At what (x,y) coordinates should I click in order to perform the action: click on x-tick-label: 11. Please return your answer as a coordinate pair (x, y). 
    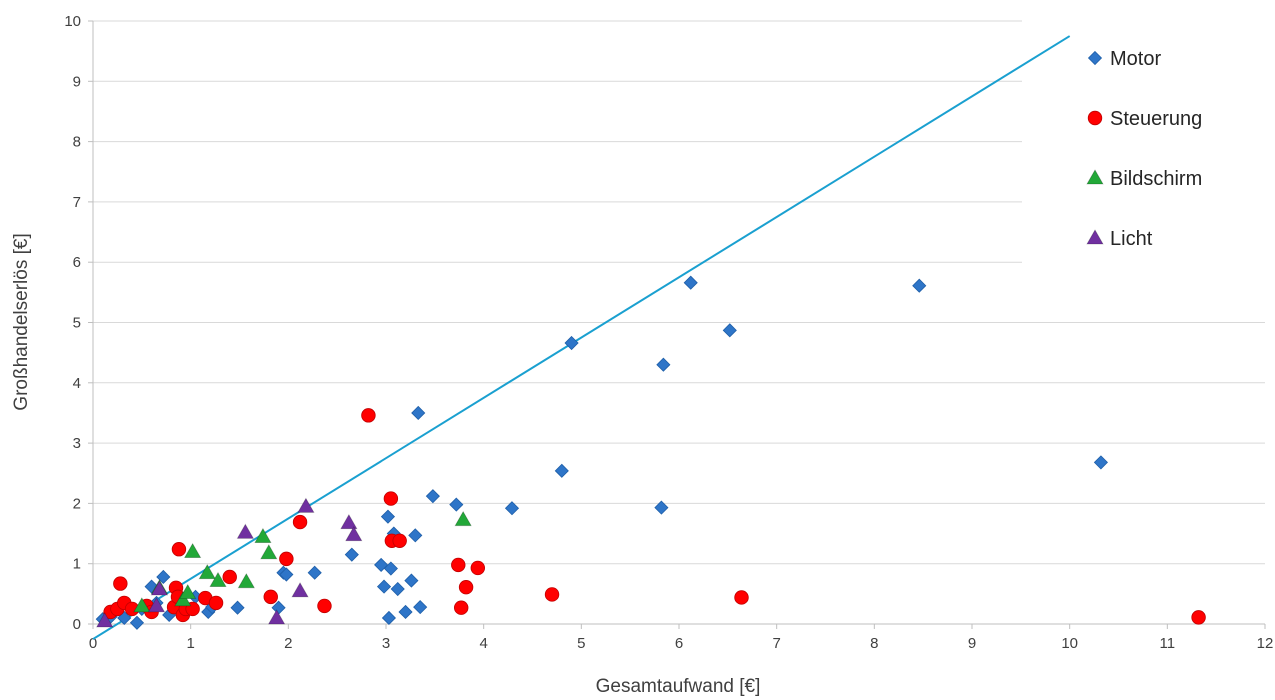
    Looking at the image, I should click on (1168, 643).